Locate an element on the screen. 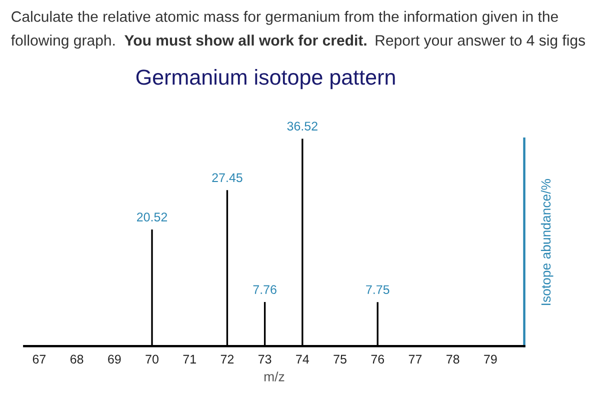  x-tick-label: 70 is located at coordinates (152, 359).